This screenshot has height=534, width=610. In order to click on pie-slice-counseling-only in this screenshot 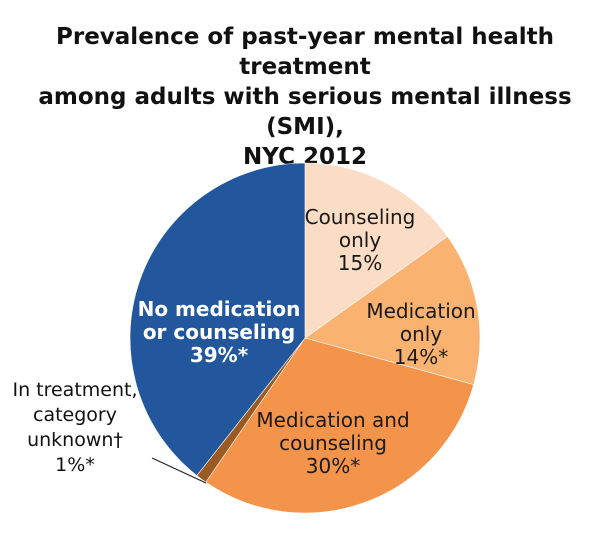, I will do `click(376, 250)`.